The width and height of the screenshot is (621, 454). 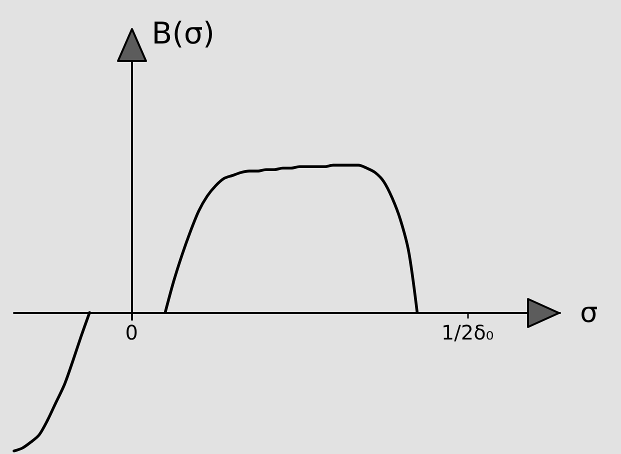 What do you see at coordinates (131, 332) in the screenshot?
I see `x-tick-label: 0` at bounding box center [131, 332].